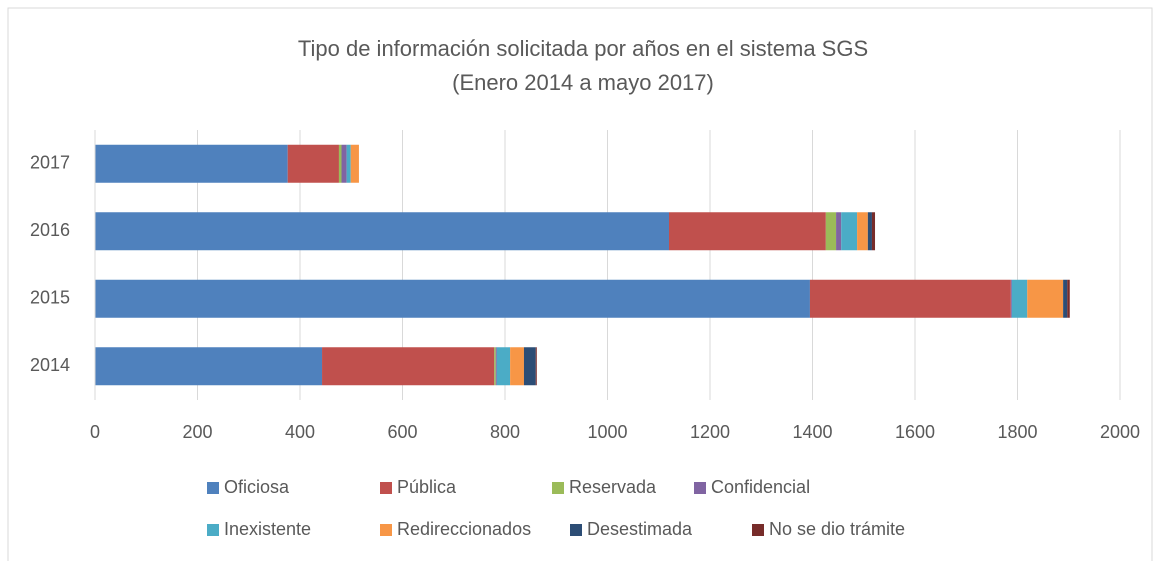  What do you see at coordinates (760, 487) in the screenshot?
I see `legend-label: Confidencial` at bounding box center [760, 487].